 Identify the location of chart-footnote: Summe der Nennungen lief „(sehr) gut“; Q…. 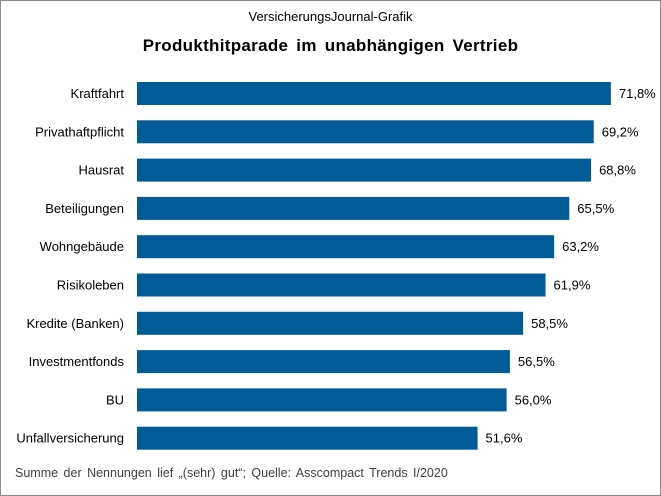
(231, 473).